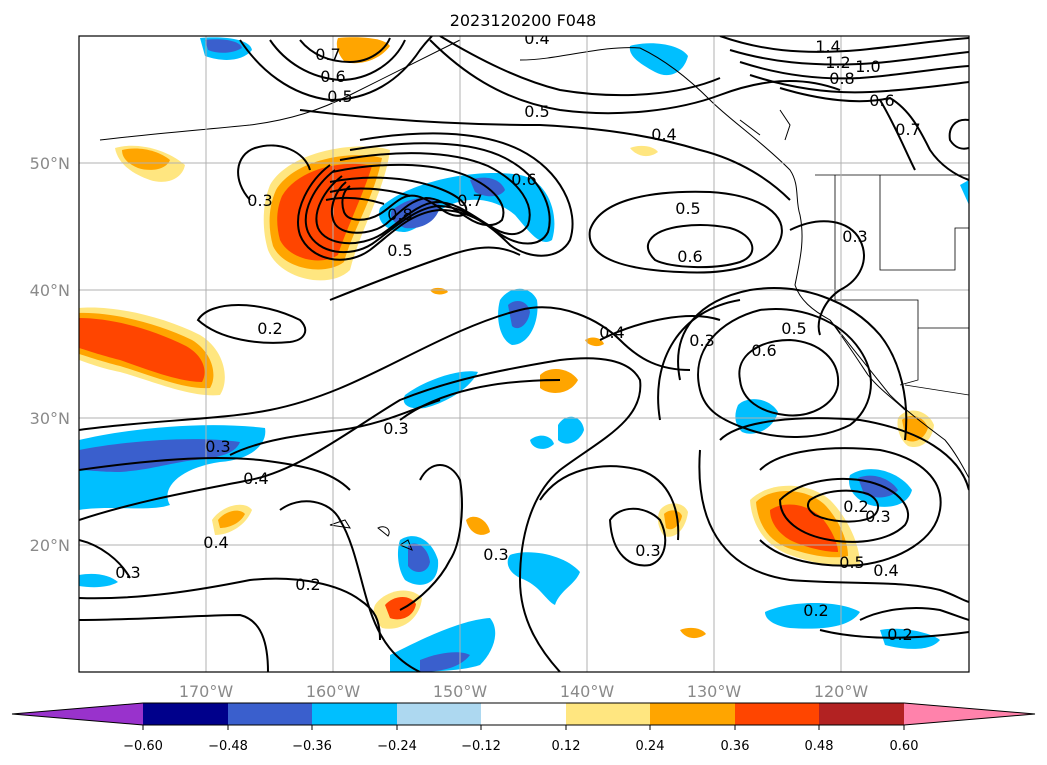 This screenshot has height=765, width=1047. I want to click on lon-label: 150°W, so click(460, 691).